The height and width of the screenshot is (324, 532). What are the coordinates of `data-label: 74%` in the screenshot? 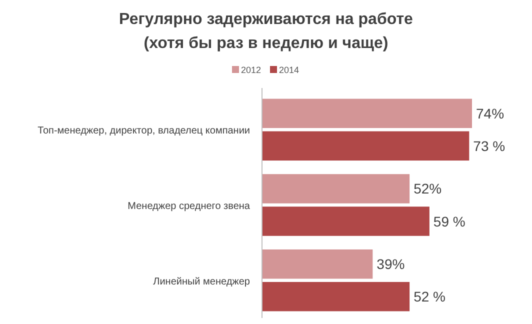 It's located at (490, 113).